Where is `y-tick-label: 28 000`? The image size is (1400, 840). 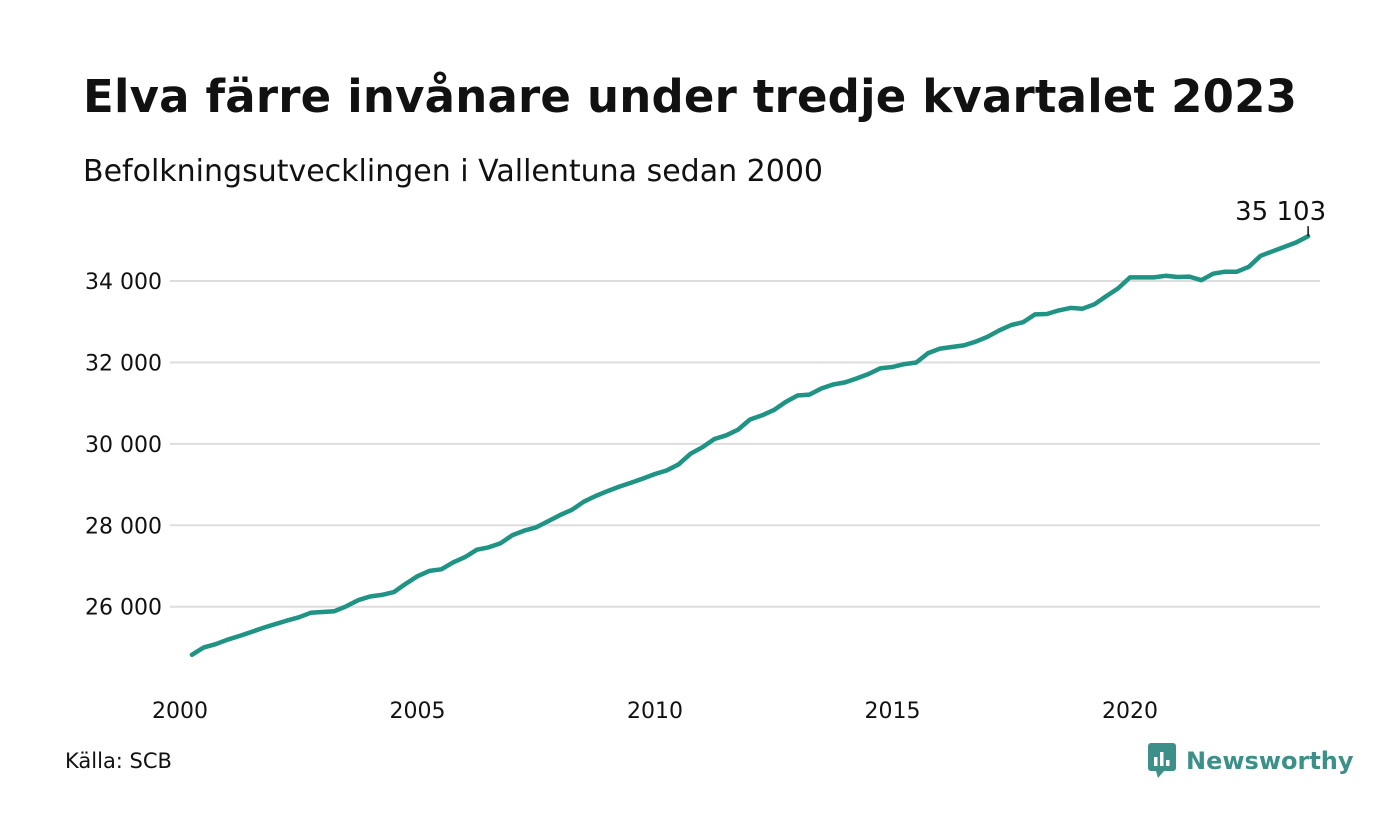 y-tick-label: 28 000 is located at coordinates (123, 526).